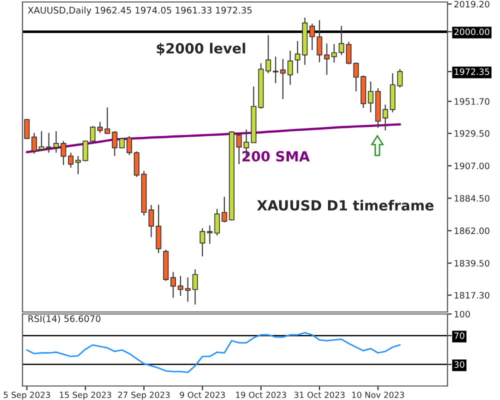  Describe the element at coordinates (86, 396) in the screenshot. I see `x-tick-label: 15 Sep 2023` at that location.